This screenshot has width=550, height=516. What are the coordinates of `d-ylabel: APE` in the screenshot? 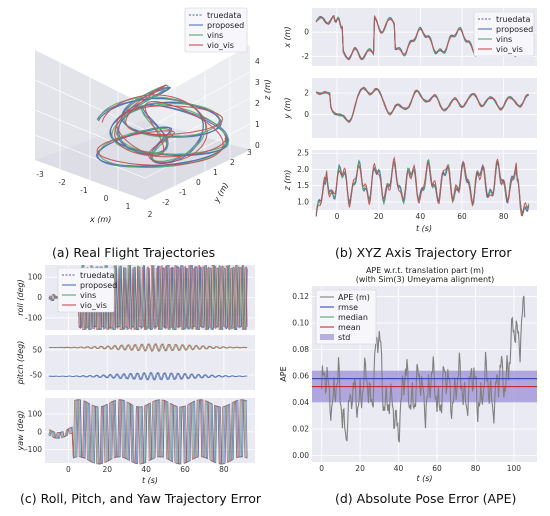 It's located at (283, 373).